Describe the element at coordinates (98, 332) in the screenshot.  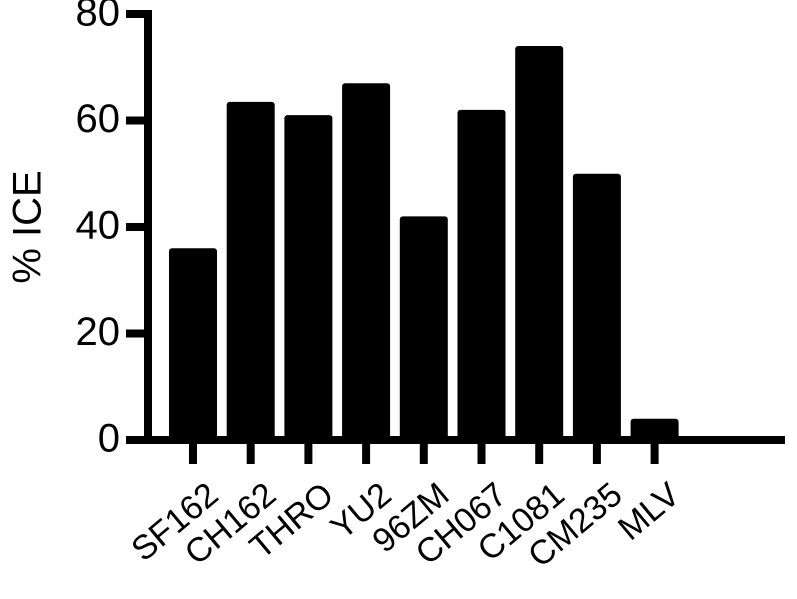
I see `y-tick-label: 20` at that location.